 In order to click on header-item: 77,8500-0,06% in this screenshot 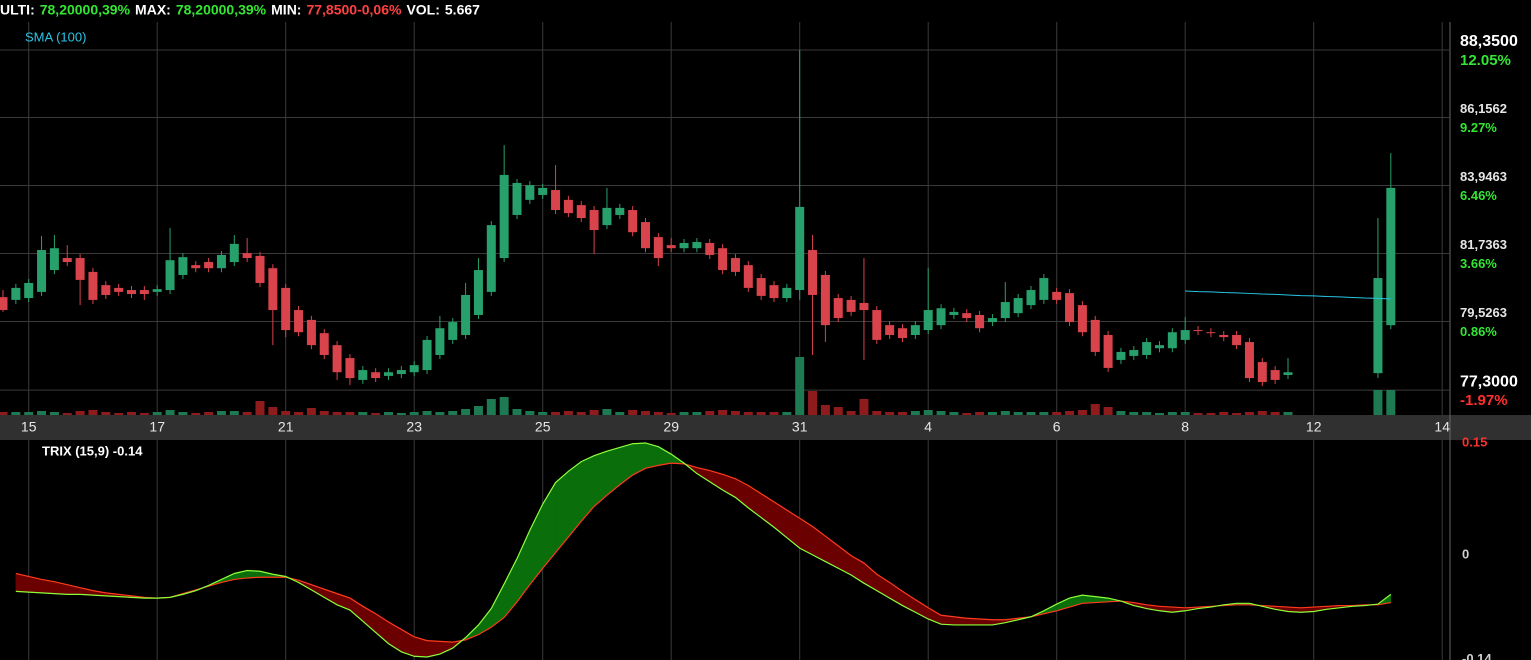, I will do `click(354, 10)`.